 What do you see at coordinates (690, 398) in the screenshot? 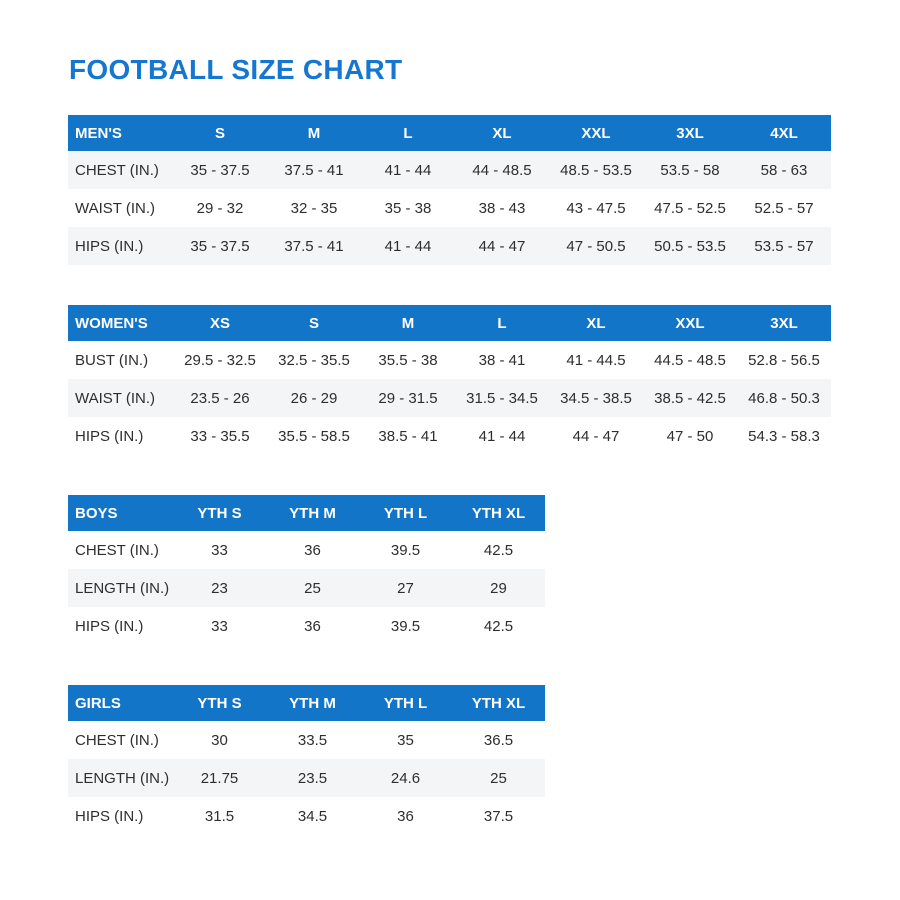
I see `size-value: 38.5 - 42.5` at bounding box center [690, 398].